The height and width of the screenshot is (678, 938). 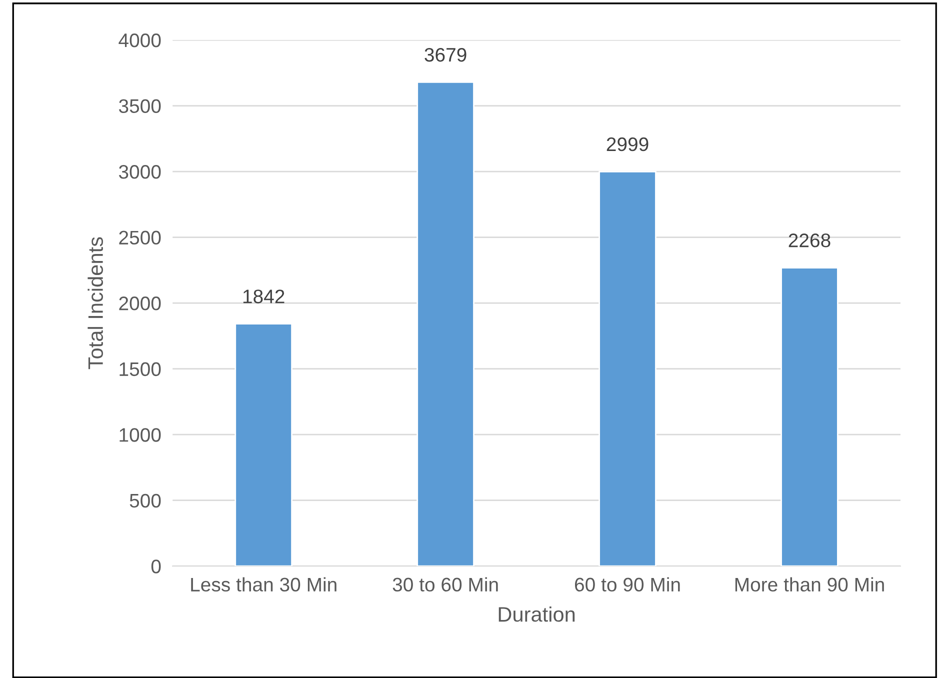 What do you see at coordinates (445, 584) in the screenshot?
I see `x-tick-label: 30 to 60 Min` at bounding box center [445, 584].